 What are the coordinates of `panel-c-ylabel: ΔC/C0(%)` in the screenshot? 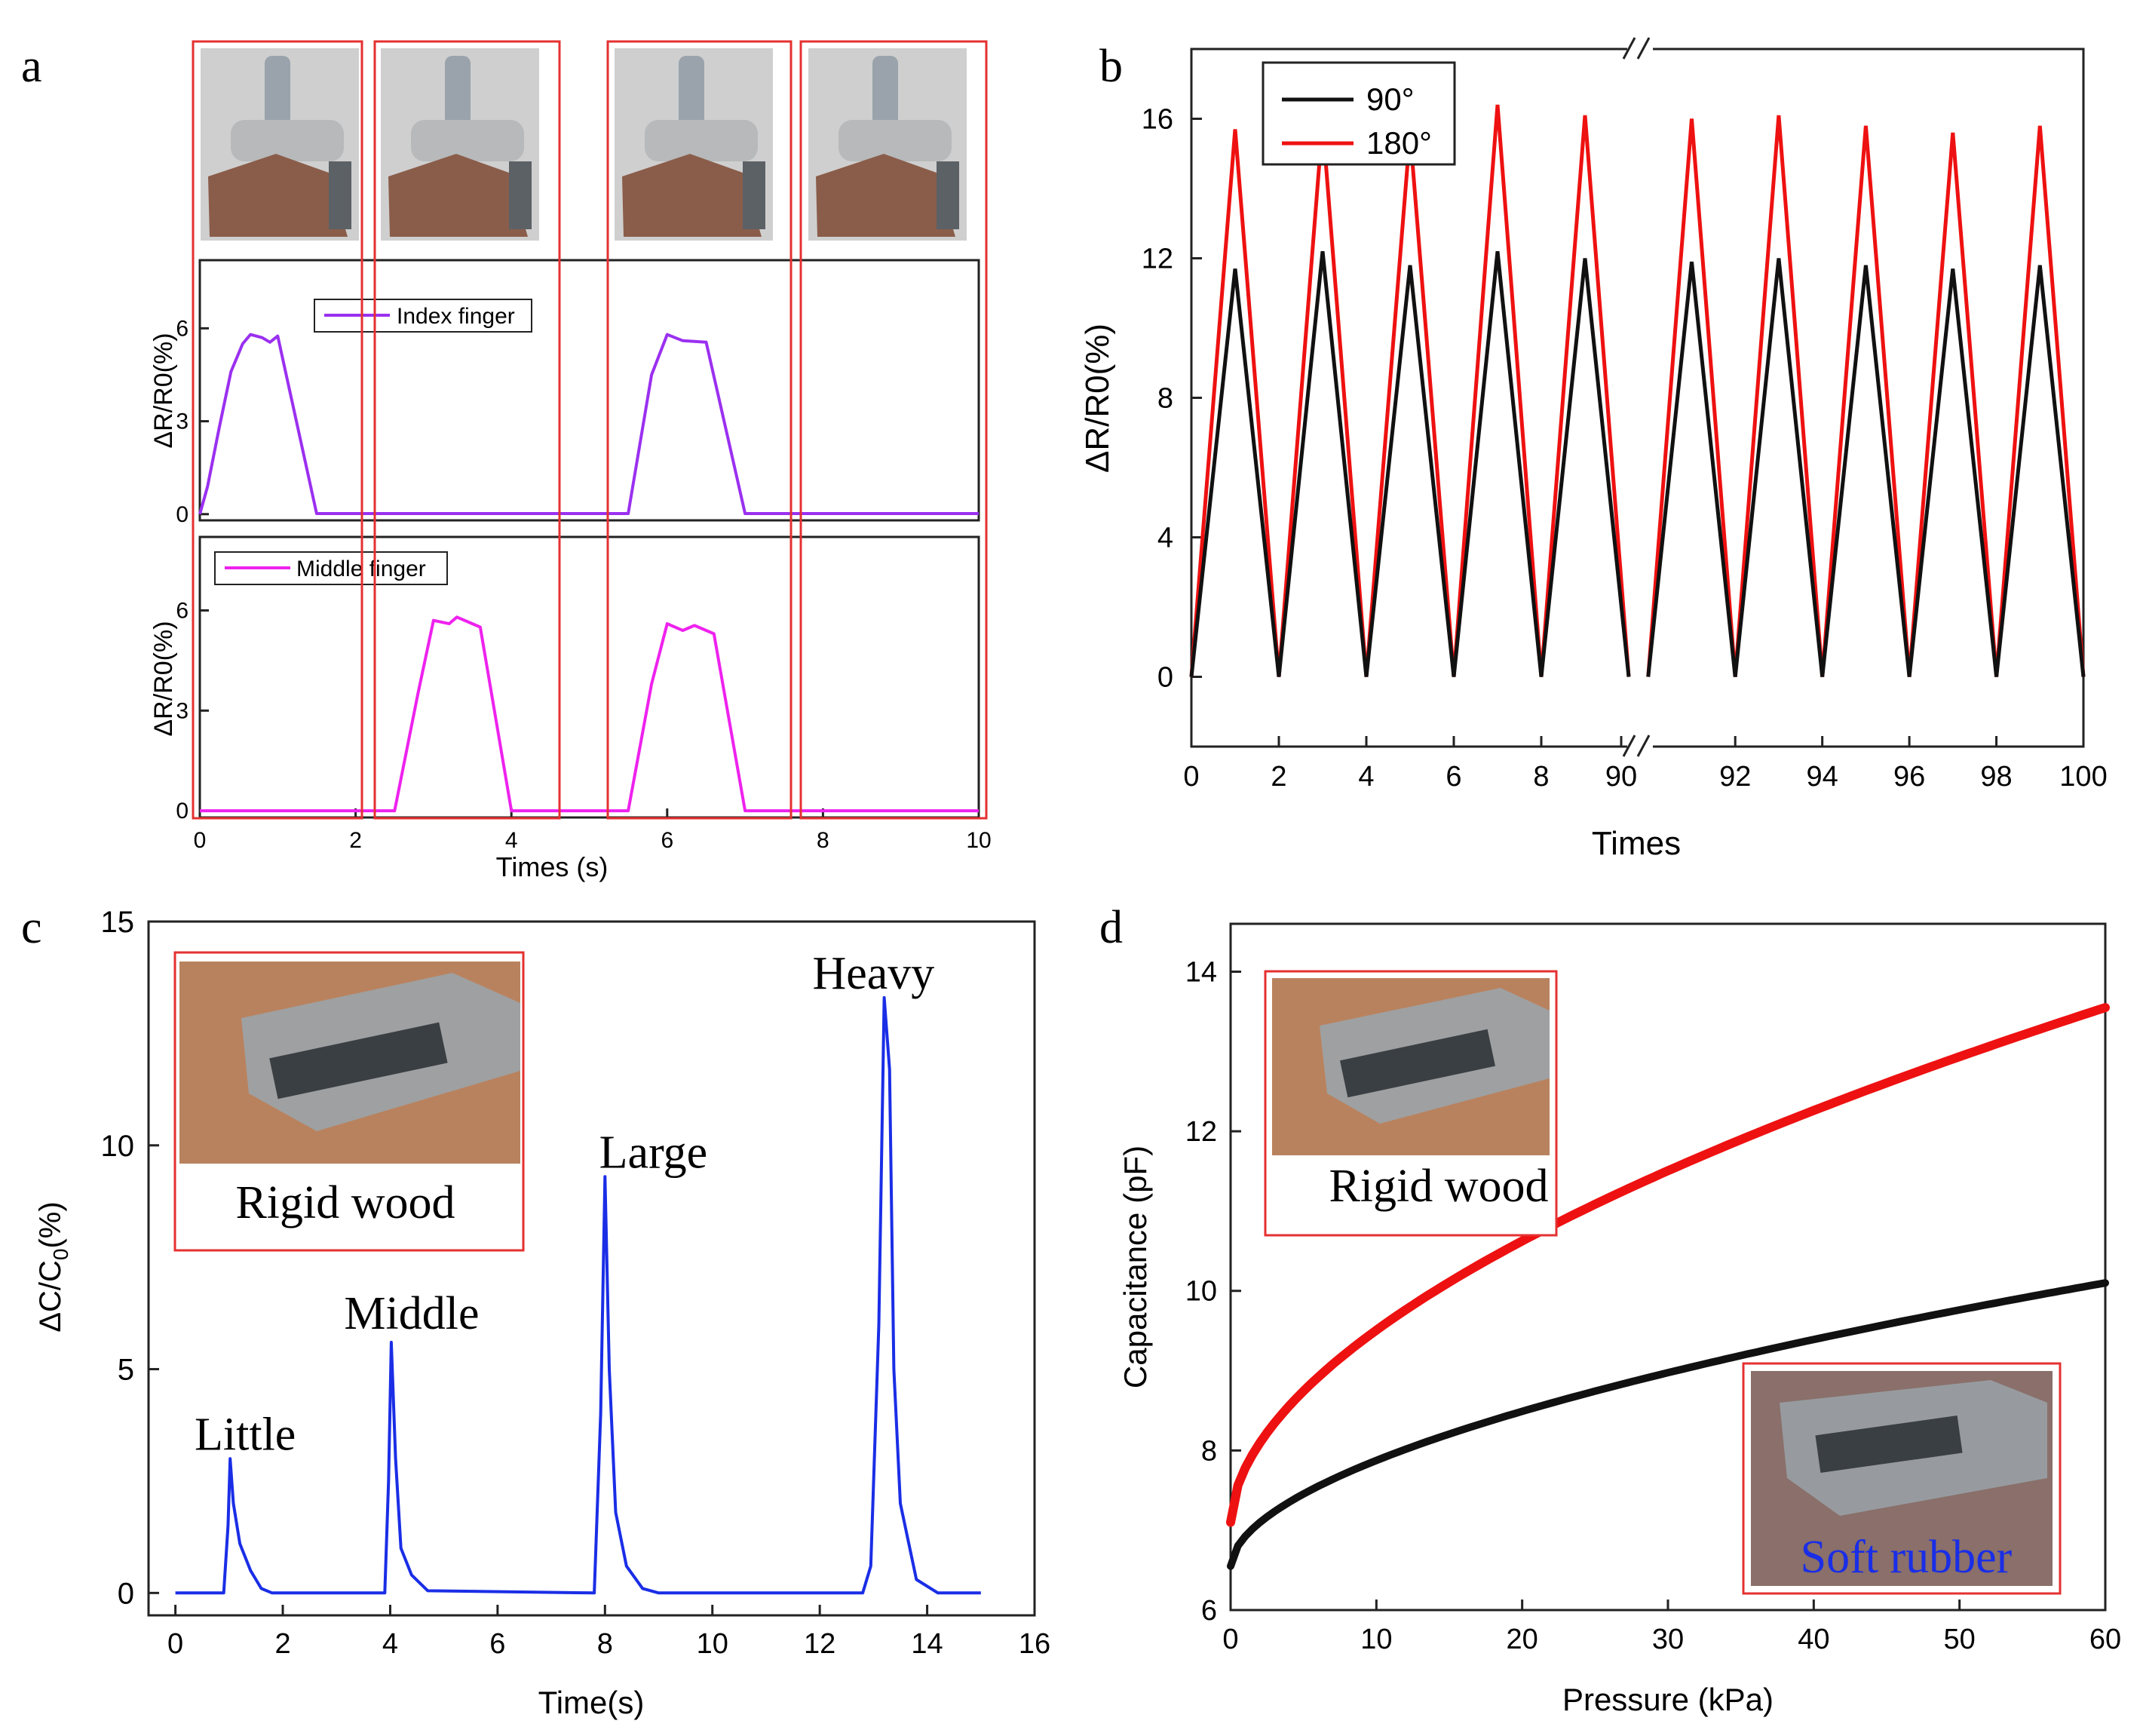 It's located at (53, 1267).